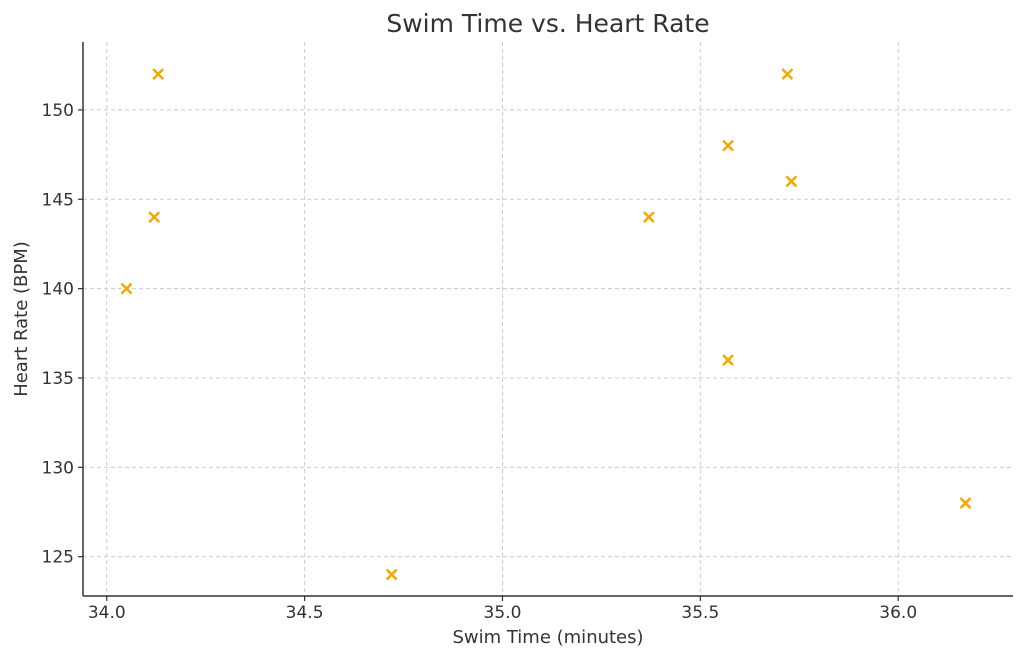  I want to click on x-tick-label: 35.5, so click(700, 613).